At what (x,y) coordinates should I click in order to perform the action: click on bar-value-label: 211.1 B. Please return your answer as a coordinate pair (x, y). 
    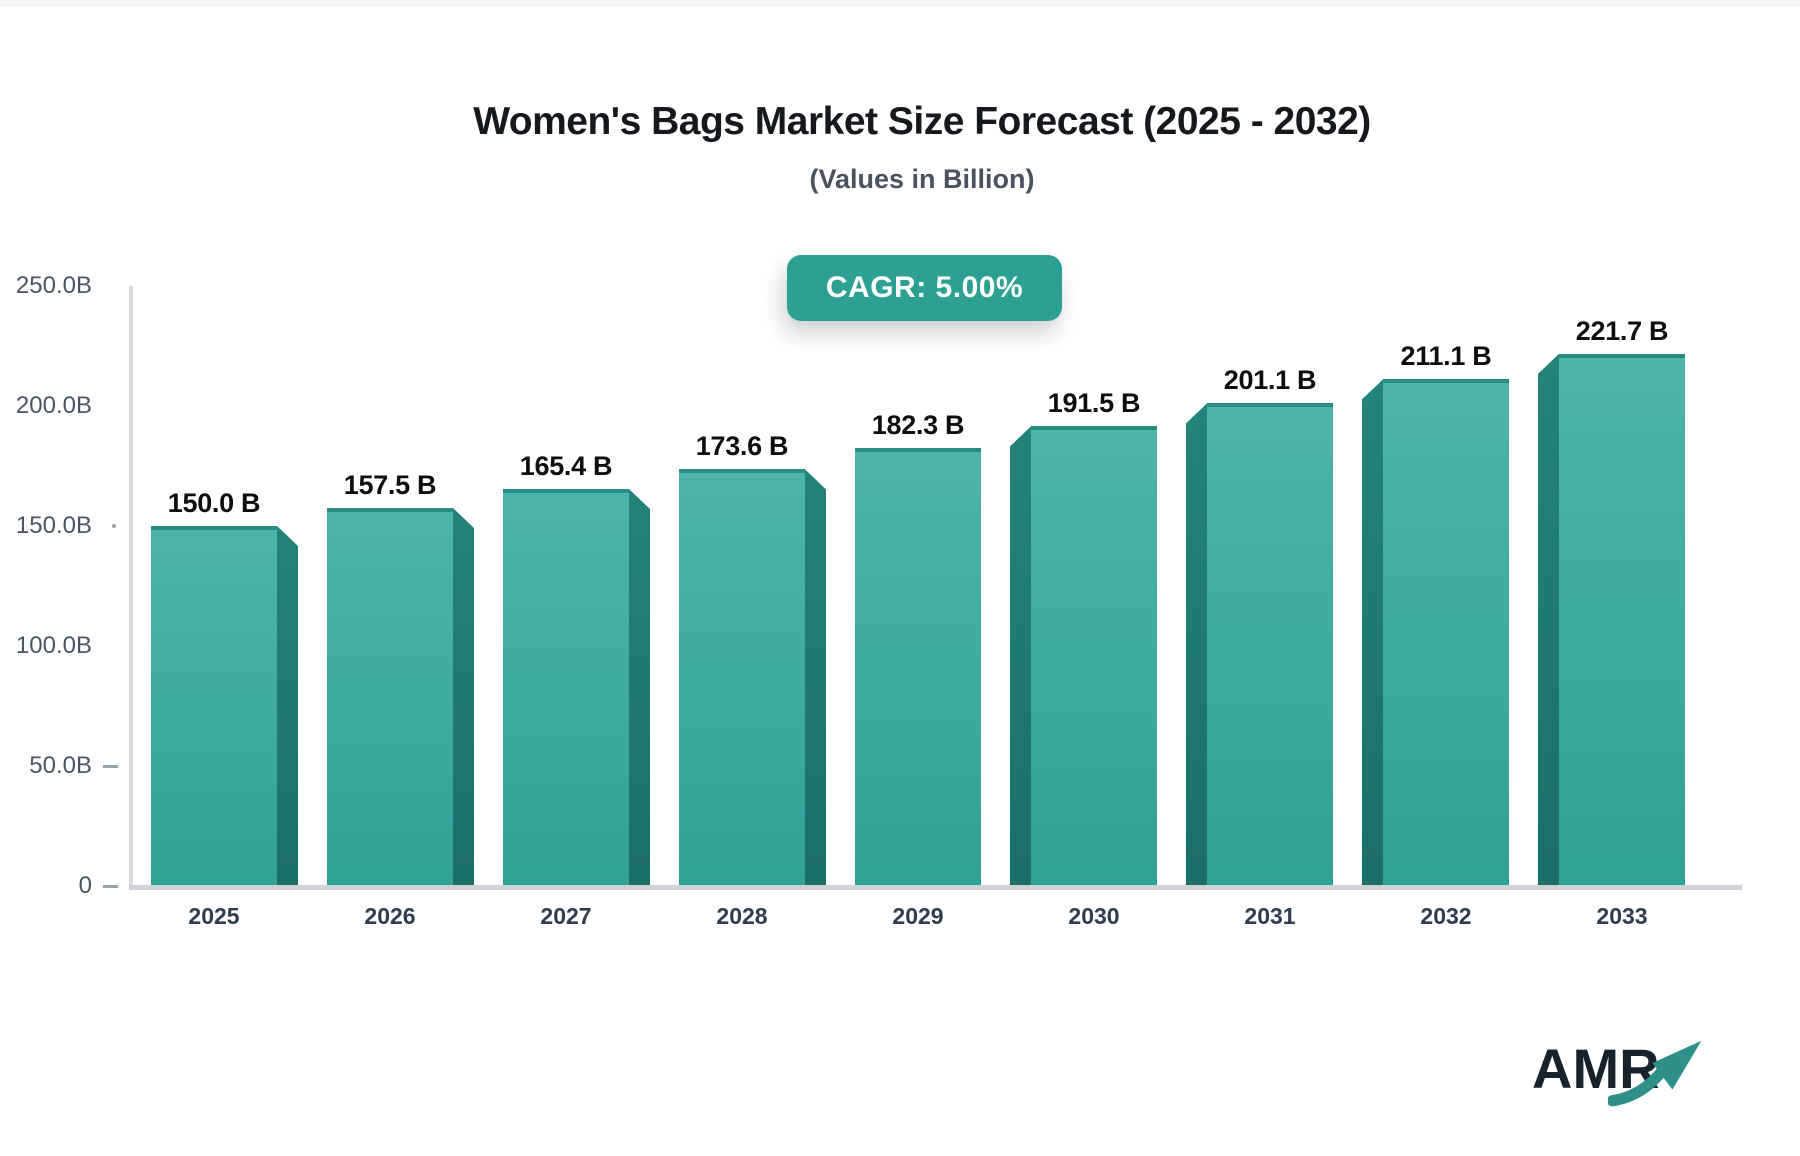
    Looking at the image, I should click on (1446, 356).